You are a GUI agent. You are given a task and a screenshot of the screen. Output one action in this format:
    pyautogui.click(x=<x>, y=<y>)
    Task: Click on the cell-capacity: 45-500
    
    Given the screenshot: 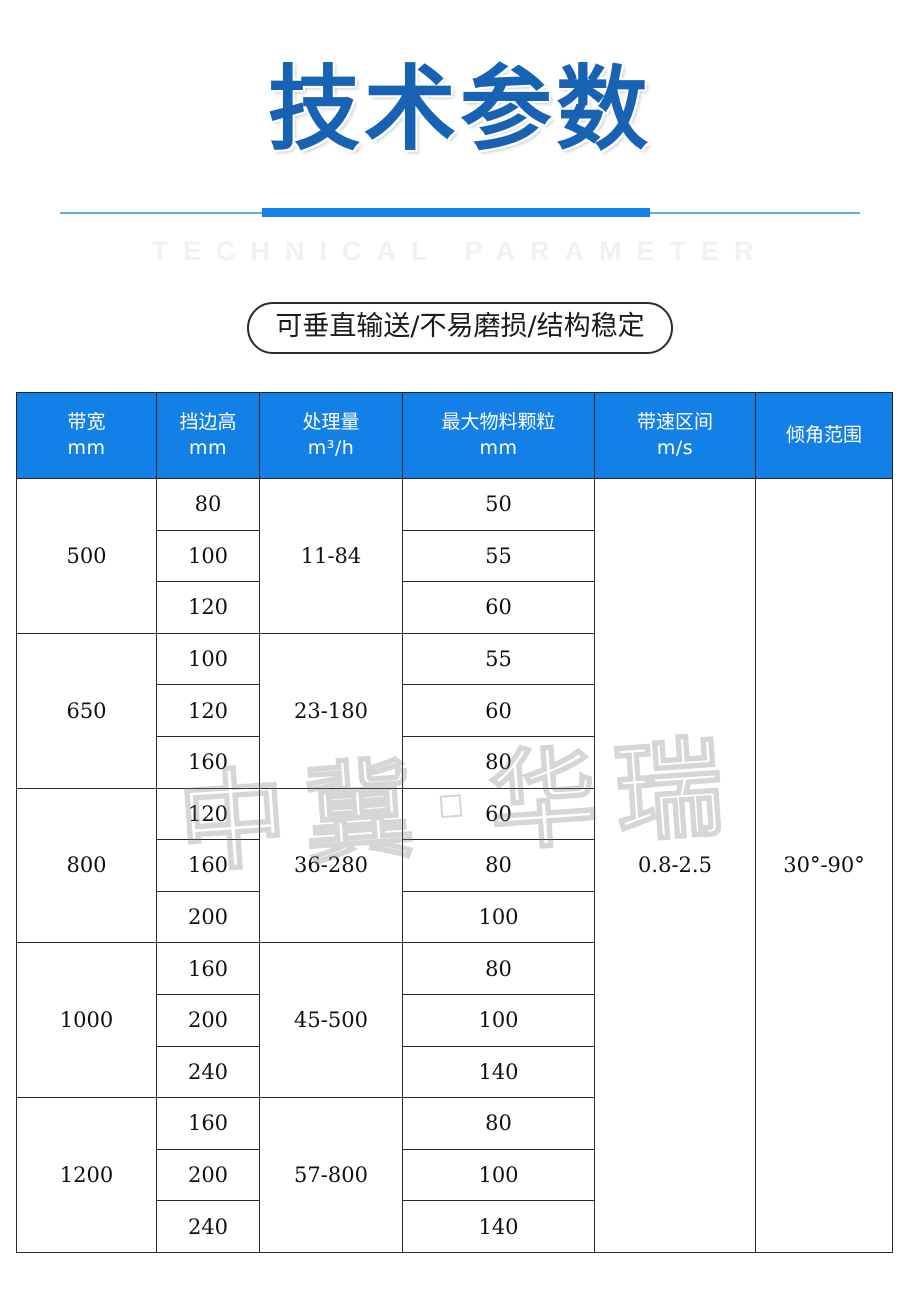 What is the action you would take?
    pyautogui.click(x=331, y=1020)
    